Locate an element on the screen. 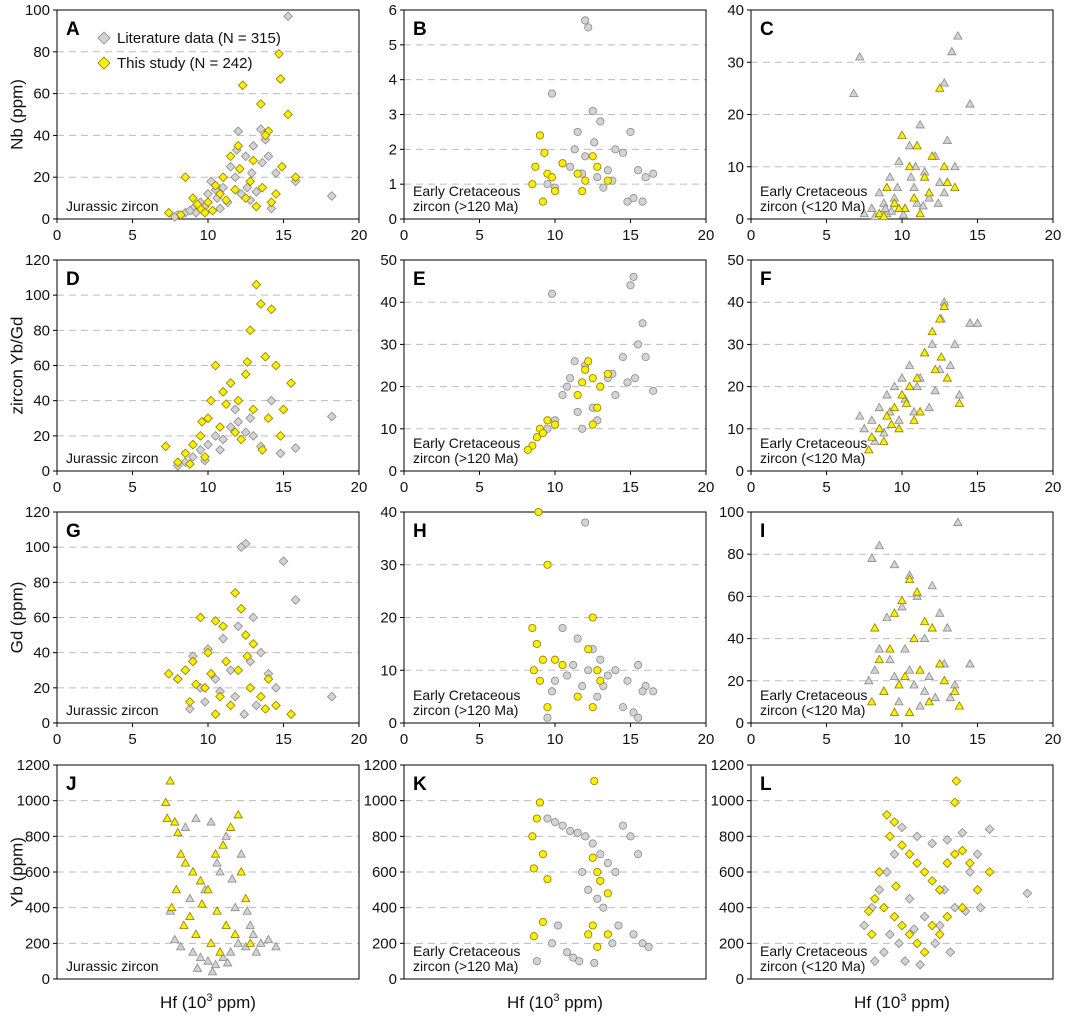  legend-label: Literature data (N = 315) is located at coordinates (199, 38).